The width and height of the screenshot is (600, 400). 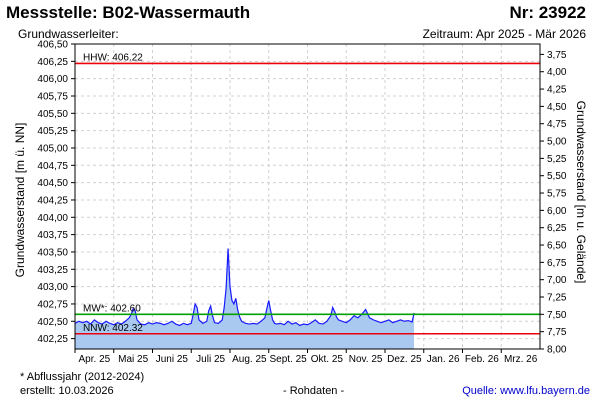 I want to click on y-tick-label: 404,50, so click(x=52, y=183).